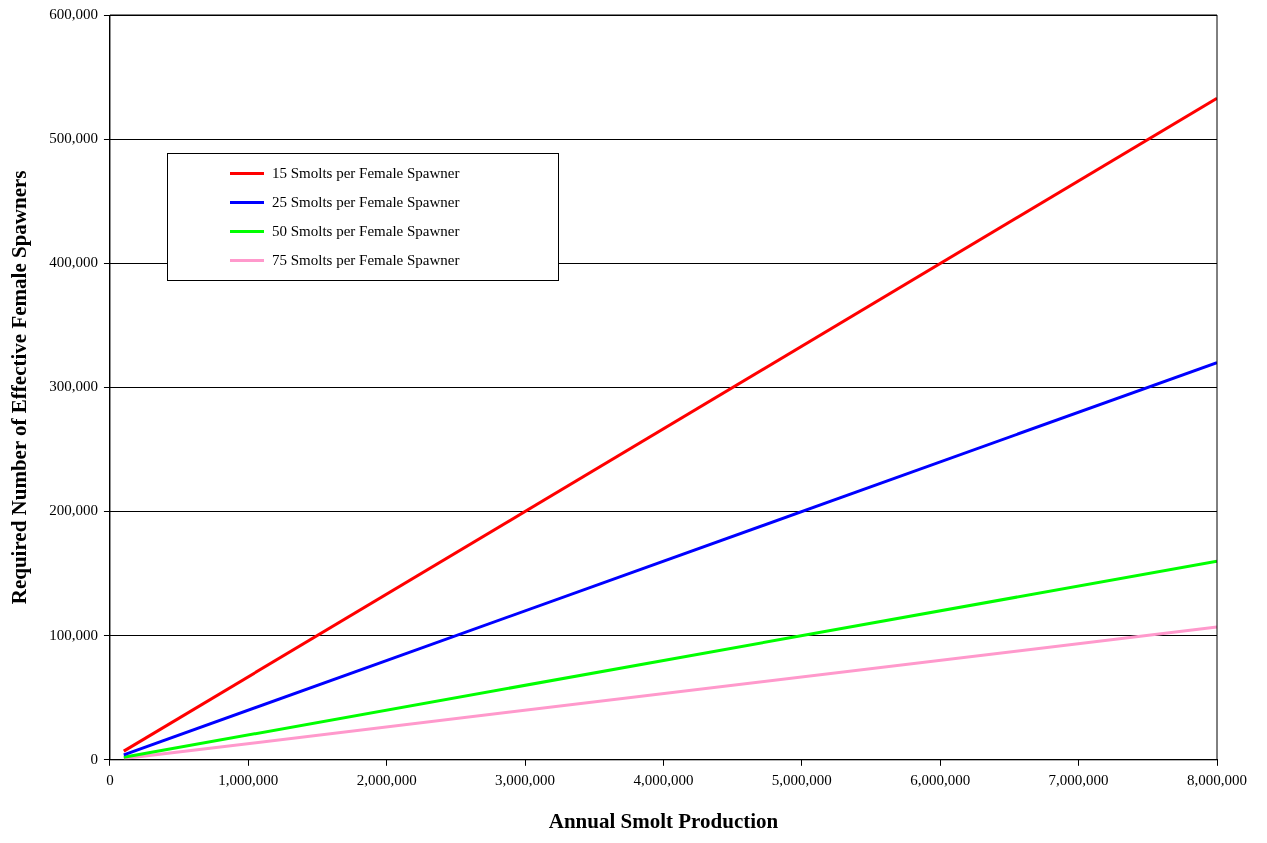  Describe the element at coordinates (73, 510) in the screenshot. I see `y-tick-label: 200,000` at that location.